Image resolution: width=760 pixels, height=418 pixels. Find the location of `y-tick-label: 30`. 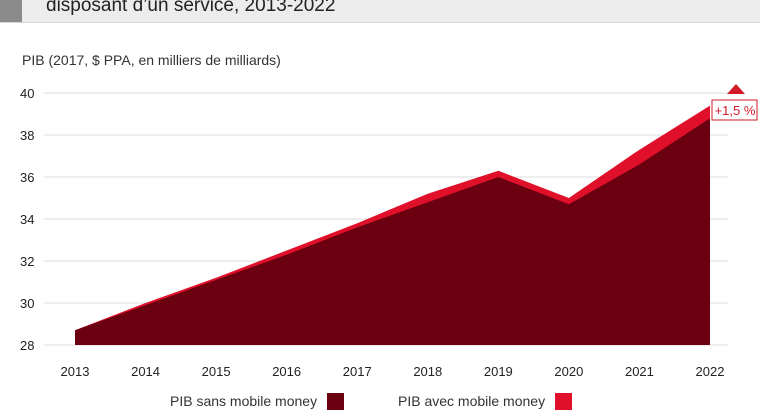

y-tick-label: 30 is located at coordinates (27, 303).